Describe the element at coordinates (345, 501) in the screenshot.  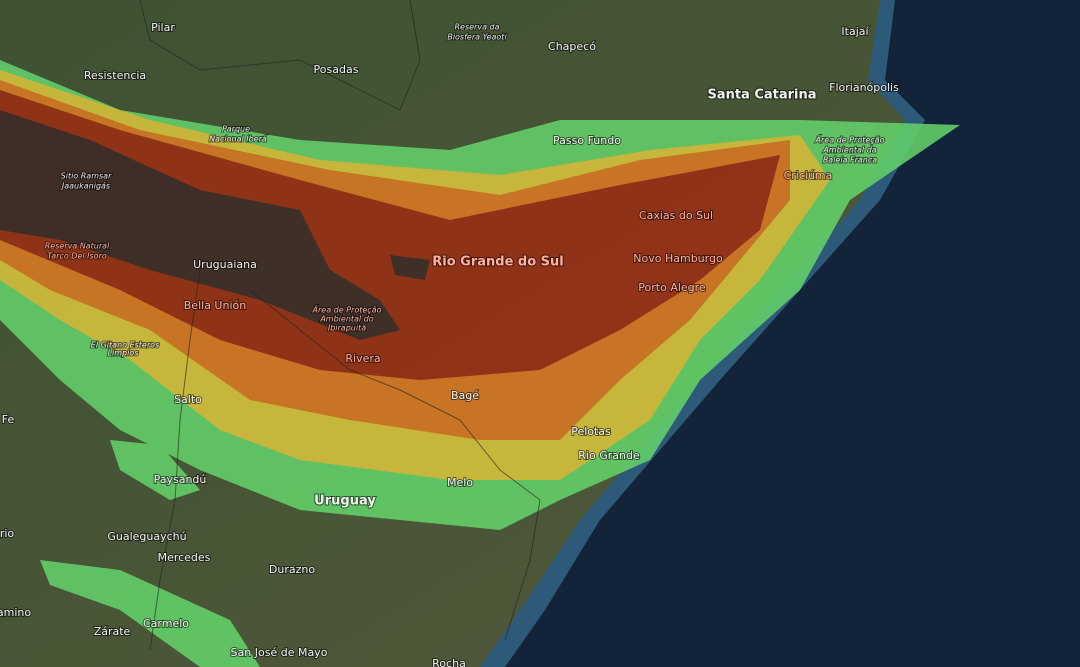
I see `region-label: Uruguay` at that location.